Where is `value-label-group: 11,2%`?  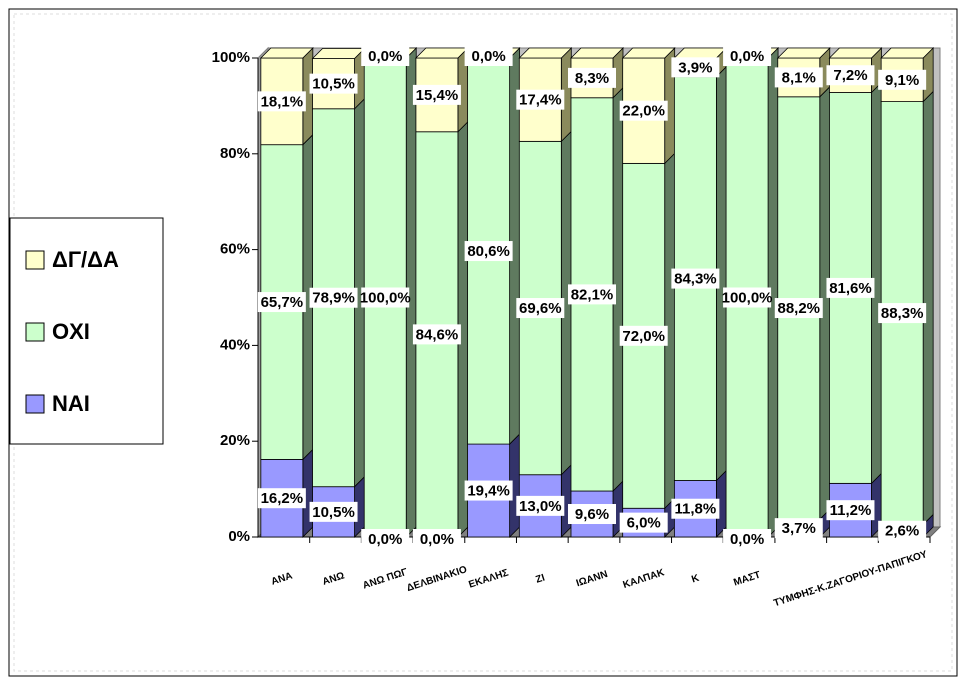
value-label-group: 11,2% is located at coordinates (850, 510).